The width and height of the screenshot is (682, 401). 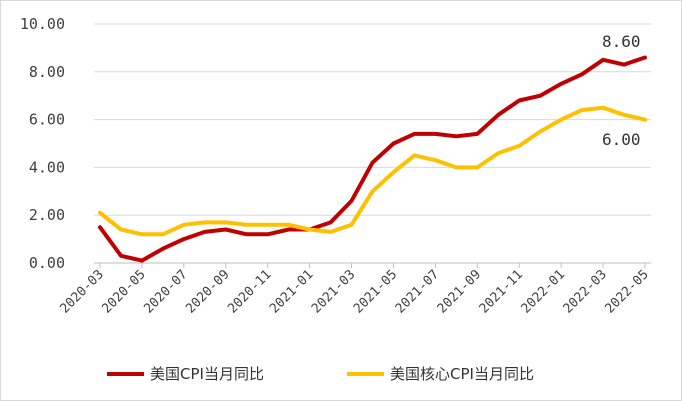 What do you see at coordinates (47, 167) in the screenshot?
I see `y-tick-label: 4.00` at bounding box center [47, 167].